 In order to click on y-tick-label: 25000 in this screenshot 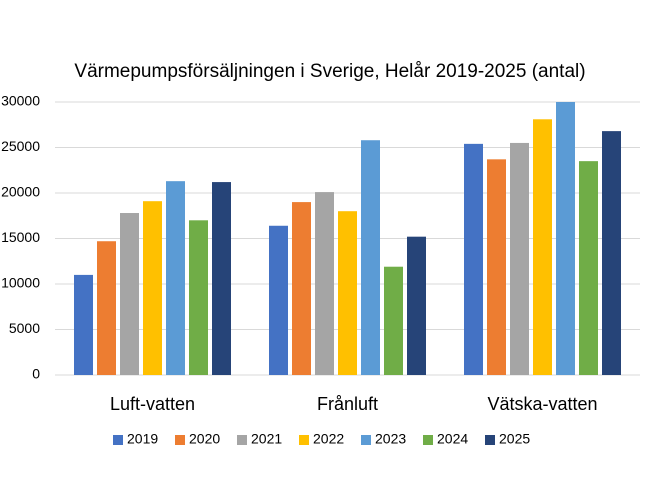, I will do `click(20, 146)`.